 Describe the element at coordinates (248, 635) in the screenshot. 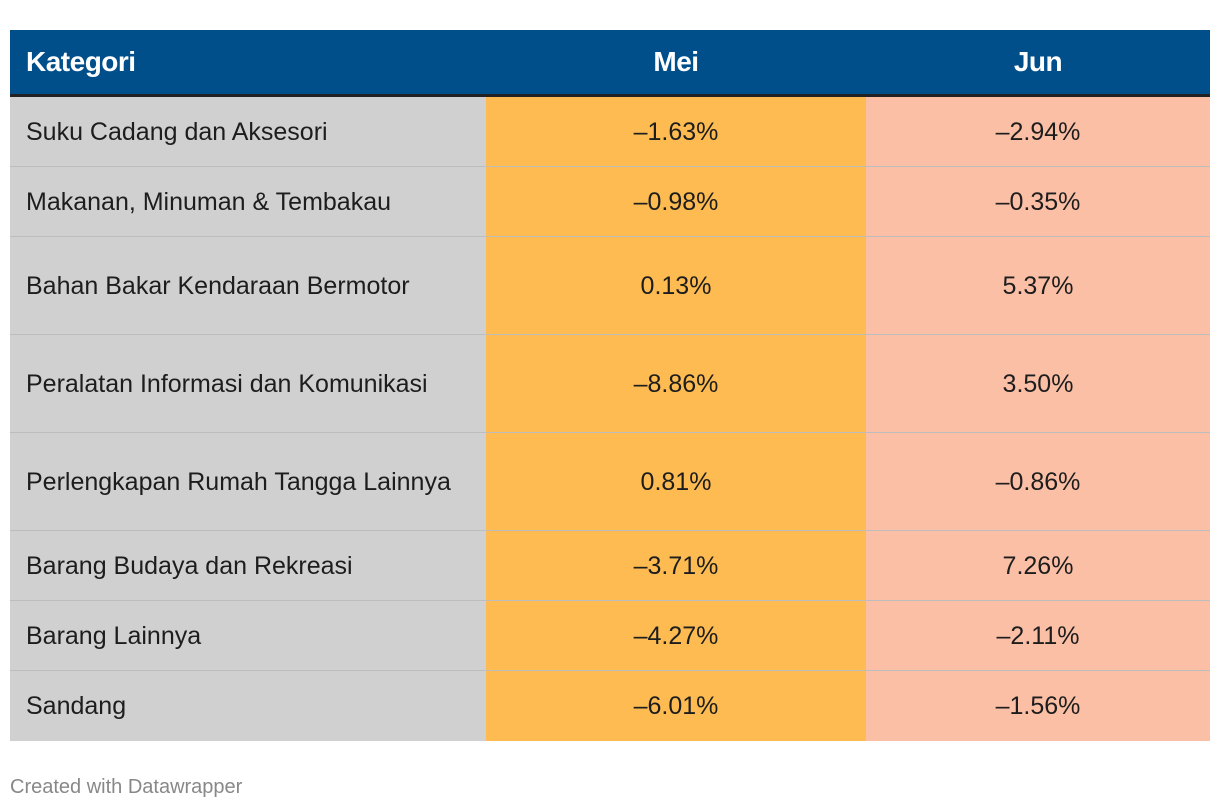

I see `kategori-cell: Barang Lainnya` at that location.